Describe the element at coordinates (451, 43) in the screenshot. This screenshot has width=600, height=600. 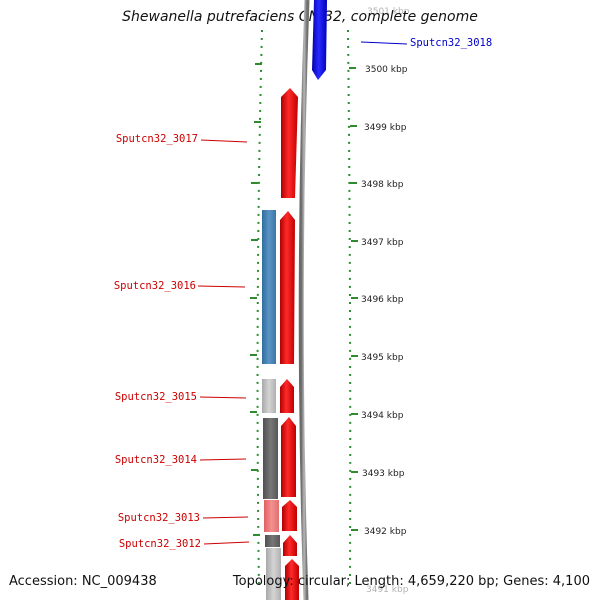
I see `gene-label: Sputcn32_3018` at that location.